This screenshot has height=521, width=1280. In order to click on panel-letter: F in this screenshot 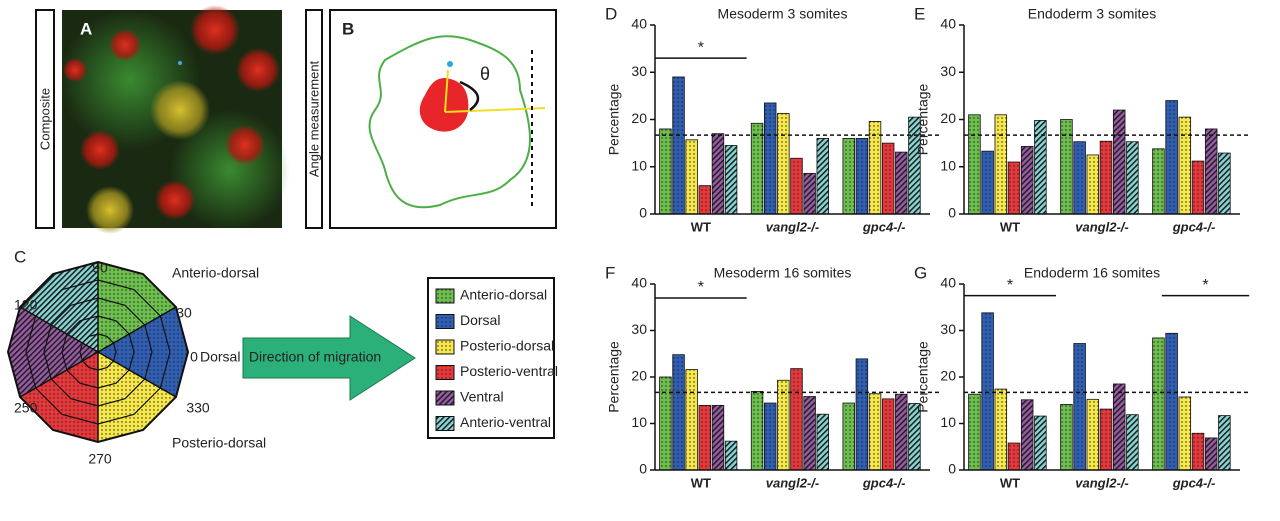, I will do `click(610, 272)`.